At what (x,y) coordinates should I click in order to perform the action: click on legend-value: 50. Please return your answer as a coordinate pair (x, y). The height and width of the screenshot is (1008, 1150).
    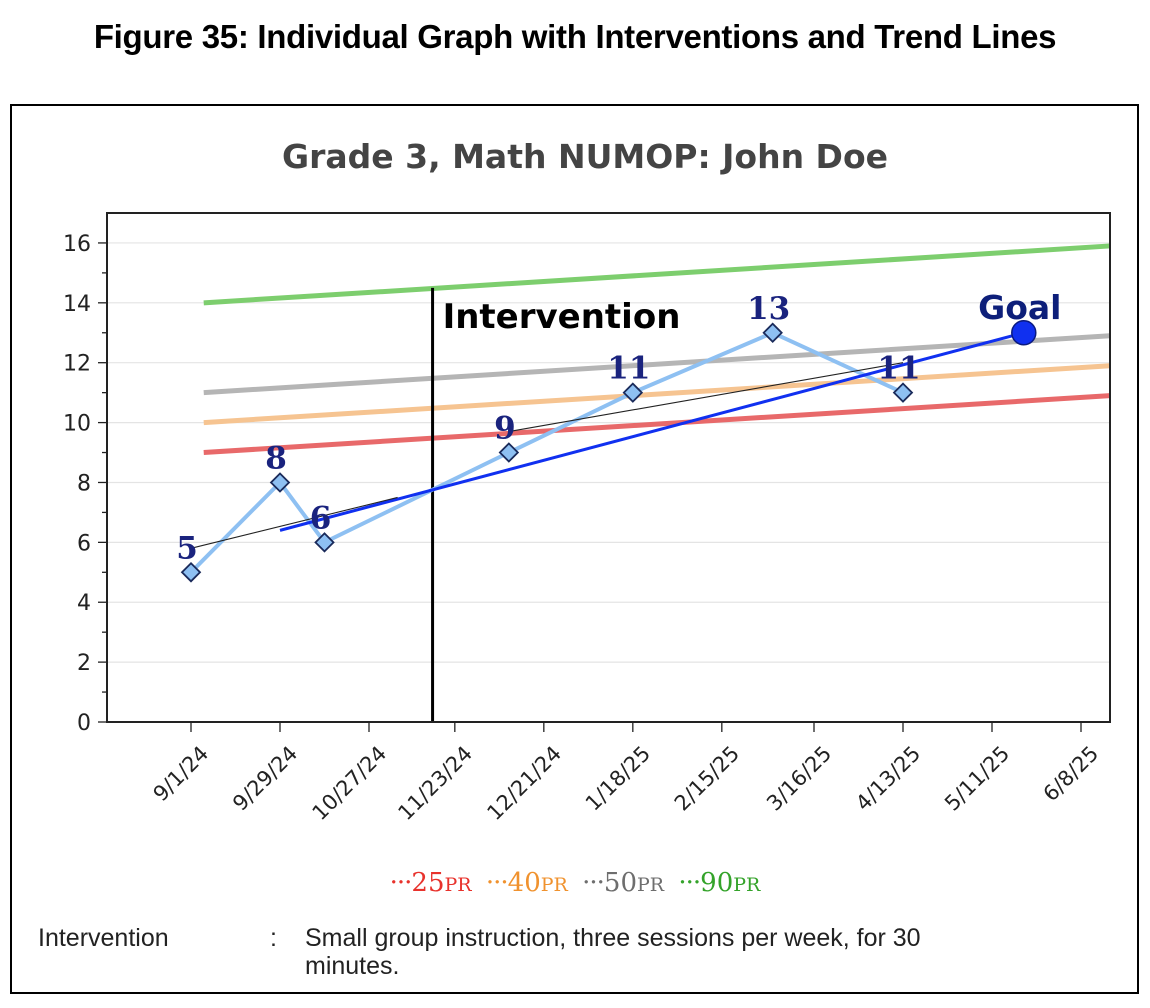
    Looking at the image, I should click on (620, 883).